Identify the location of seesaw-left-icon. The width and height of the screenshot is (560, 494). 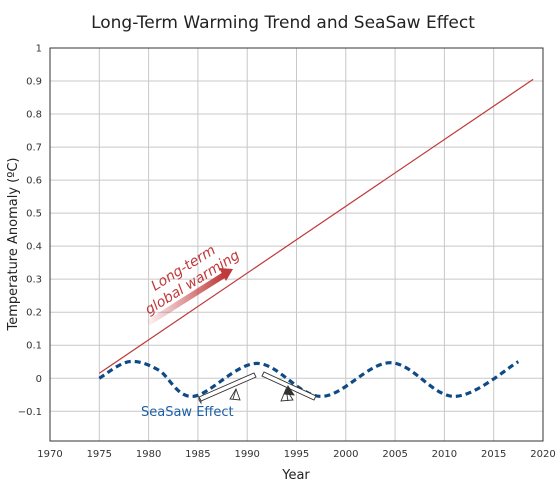
(227, 388).